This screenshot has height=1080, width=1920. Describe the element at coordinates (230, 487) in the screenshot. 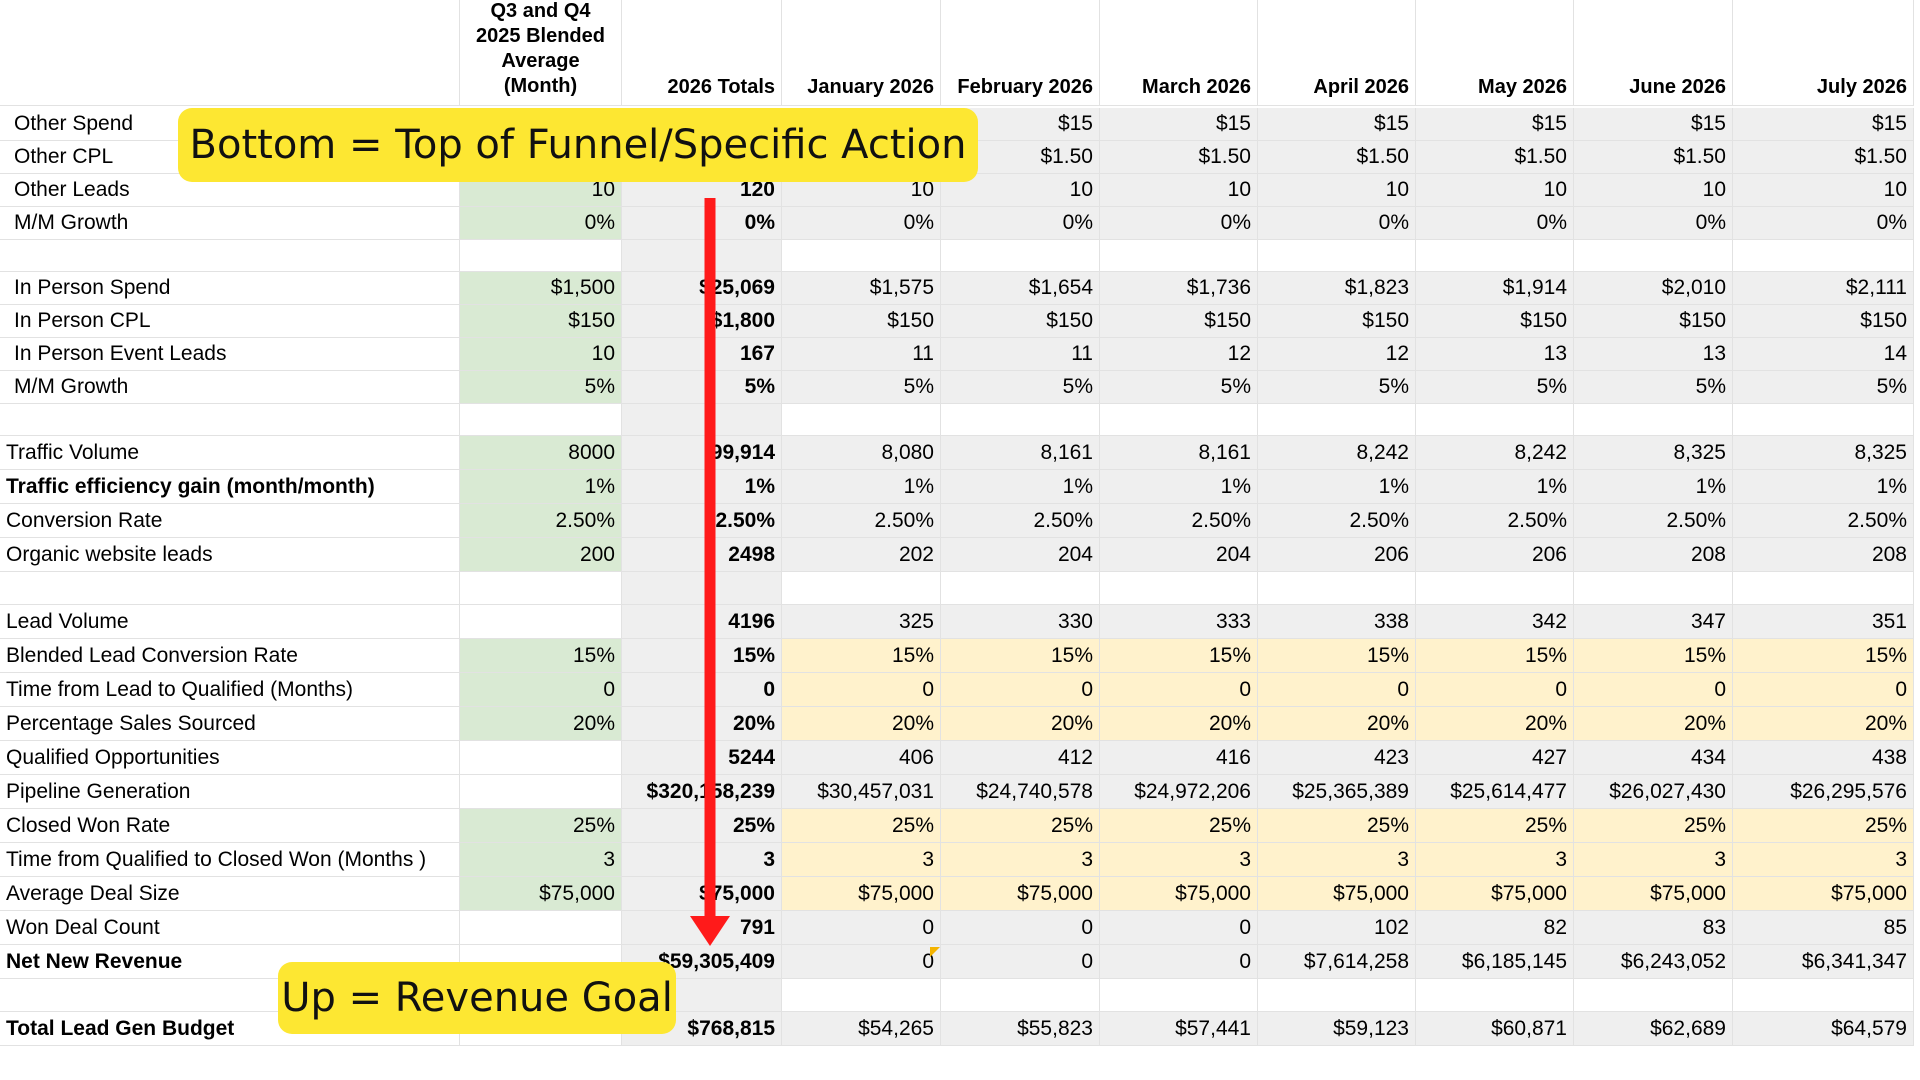

I see `row-label: Traffic efficiency gain (month/month)` at that location.